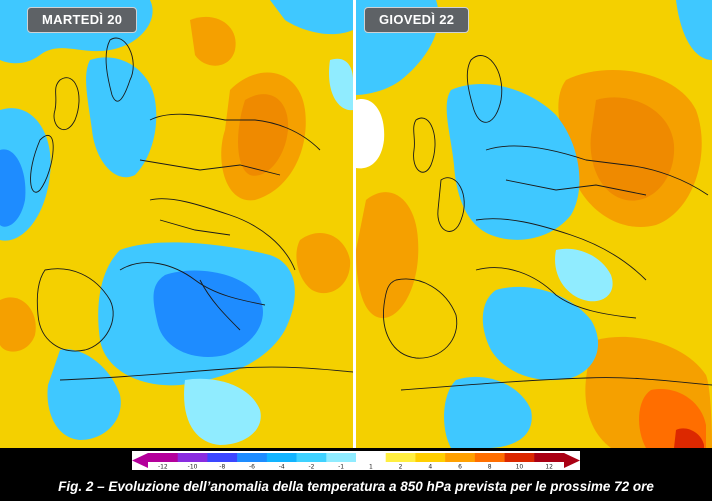 This screenshot has width=712, height=501. What do you see at coordinates (572, 460) in the screenshot?
I see `colorbar-arrow-right` at bounding box center [572, 460].